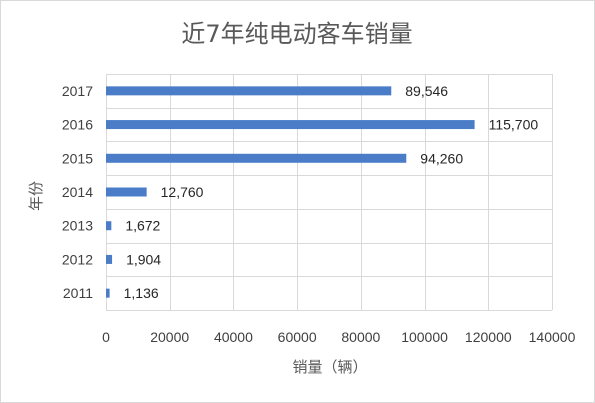  I want to click on y-tick-label-2015: 2015, so click(77, 158).